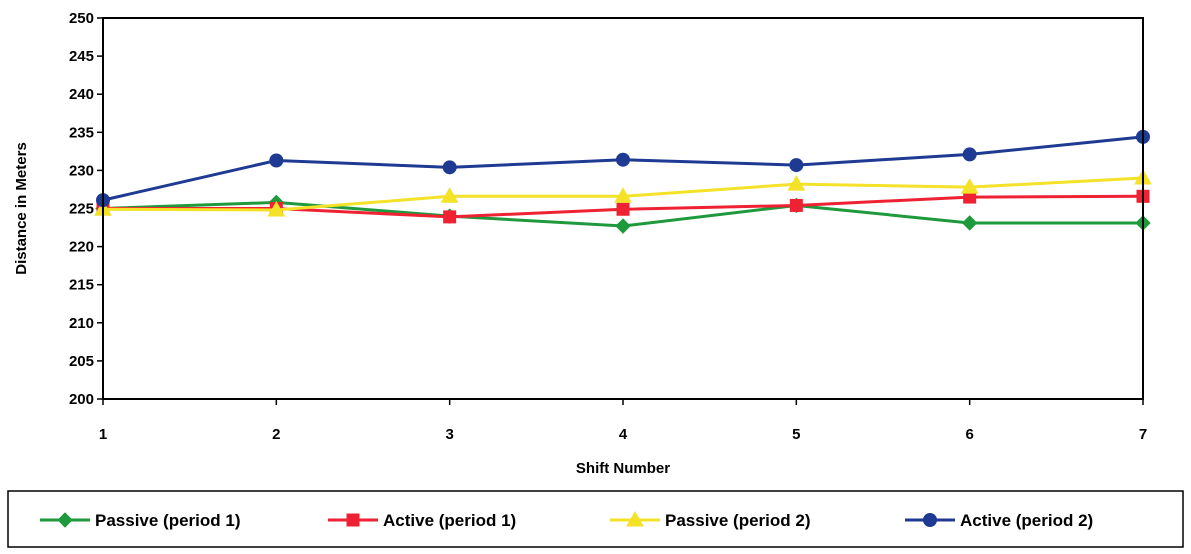 The height and width of the screenshot is (554, 1191). Describe the element at coordinates (969, 434) in the screenshot. I see `x-tick-label: 6` at that location.